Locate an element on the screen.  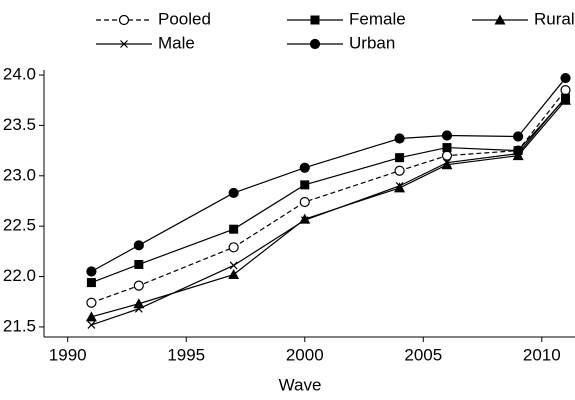
x-tick-label: 1995 is located at coordinates (186, 354).